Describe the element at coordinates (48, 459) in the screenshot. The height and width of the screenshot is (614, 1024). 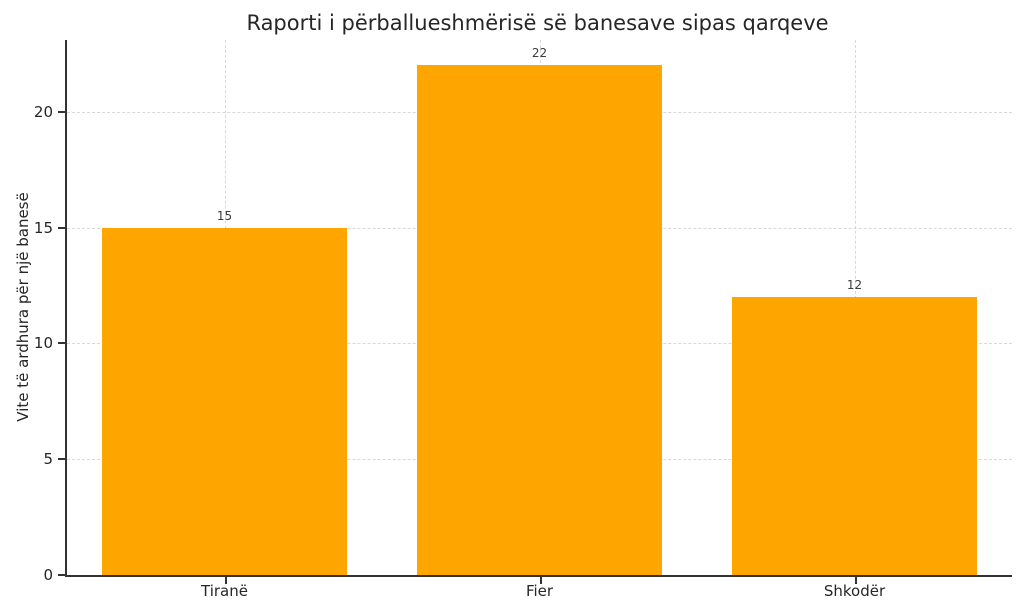
I see `y-tick-label: 5` at that location.